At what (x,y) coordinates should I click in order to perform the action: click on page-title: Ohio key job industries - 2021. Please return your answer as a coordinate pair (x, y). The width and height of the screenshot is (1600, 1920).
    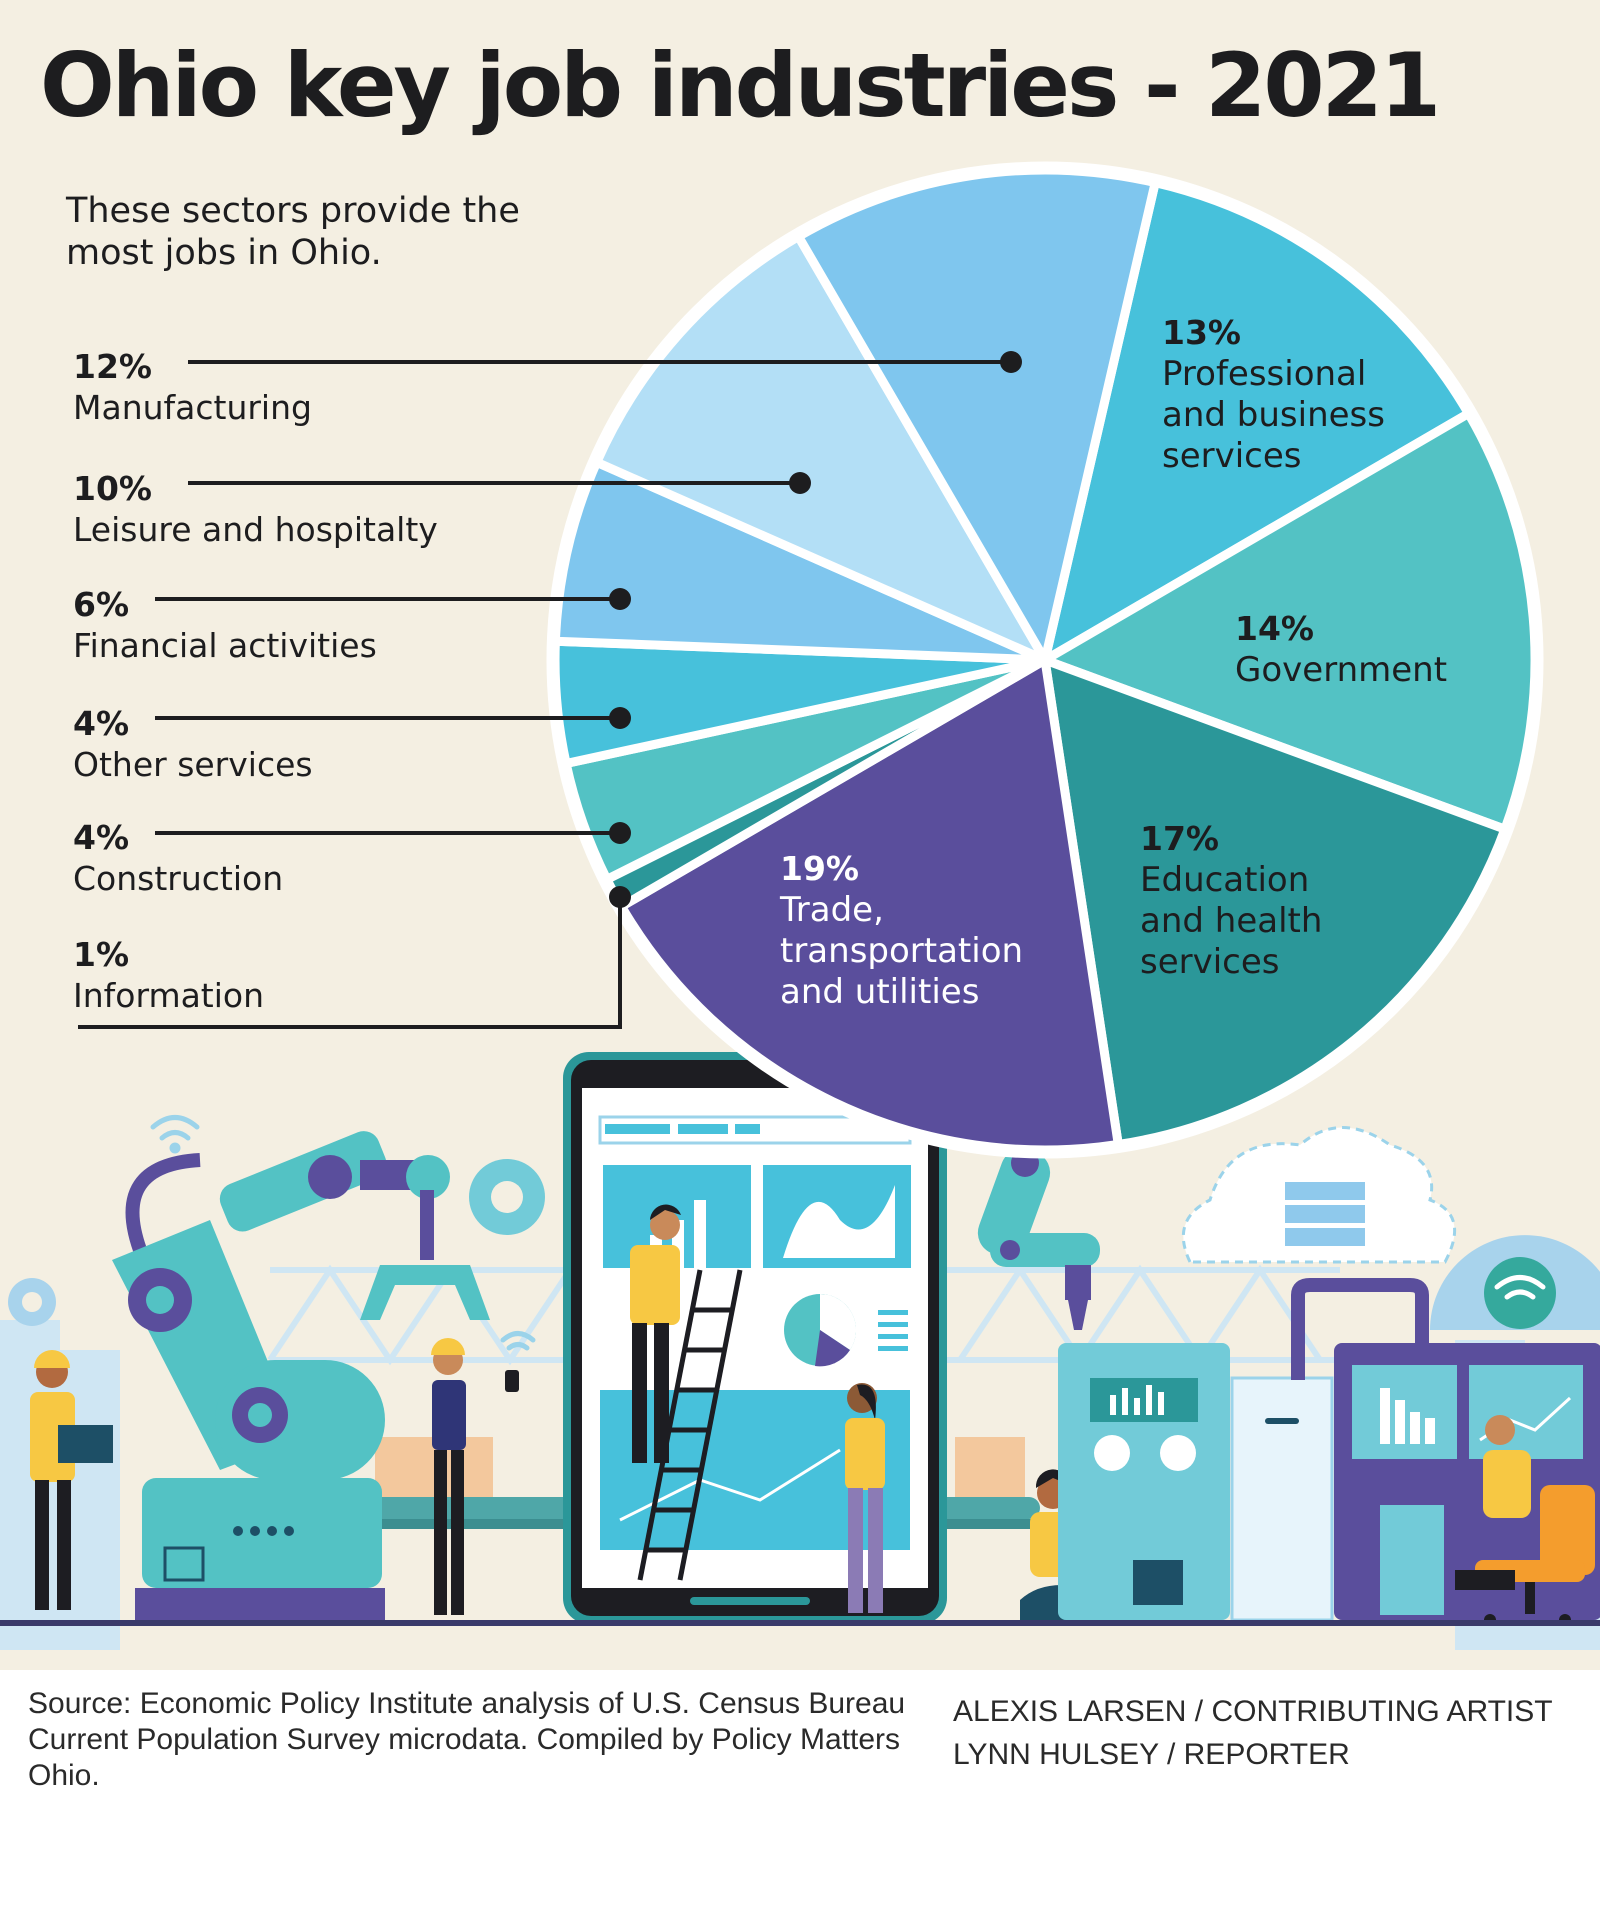
    Looking at the image, I should click on (740, 85).